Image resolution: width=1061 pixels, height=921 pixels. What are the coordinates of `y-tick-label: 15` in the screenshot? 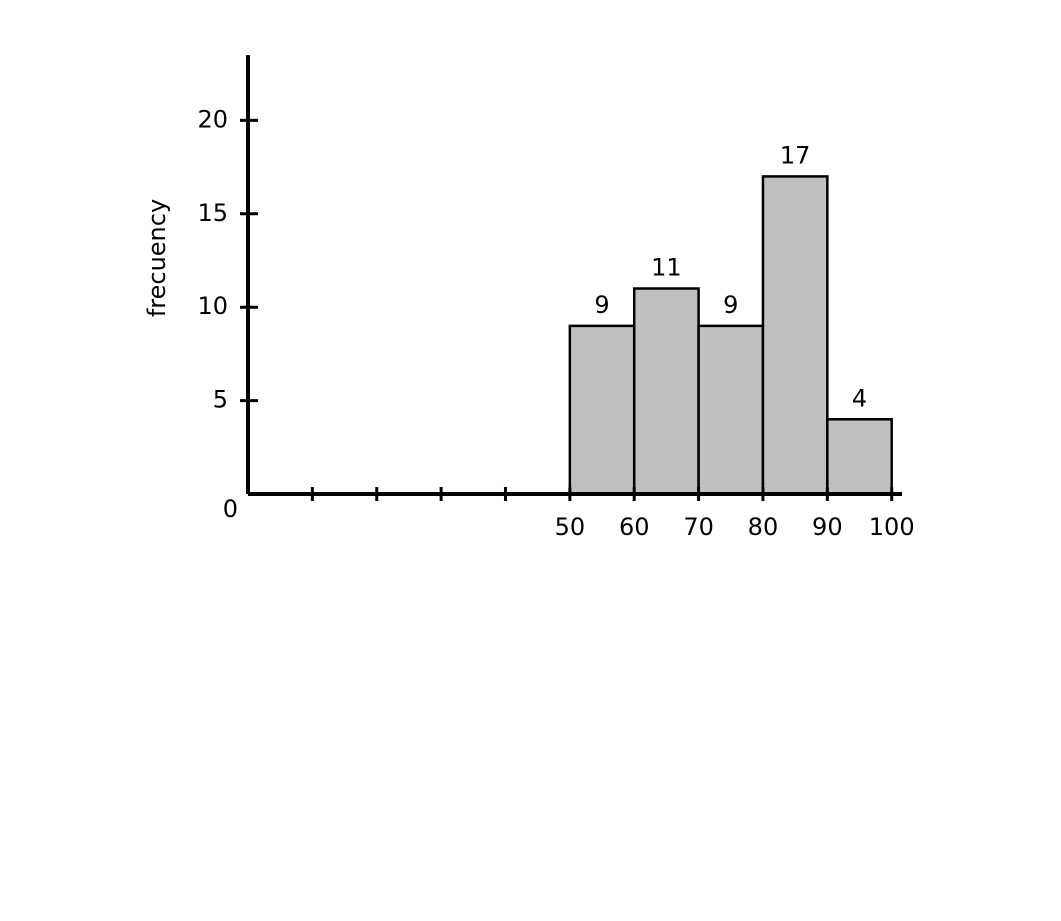 It's located at (212, 213).